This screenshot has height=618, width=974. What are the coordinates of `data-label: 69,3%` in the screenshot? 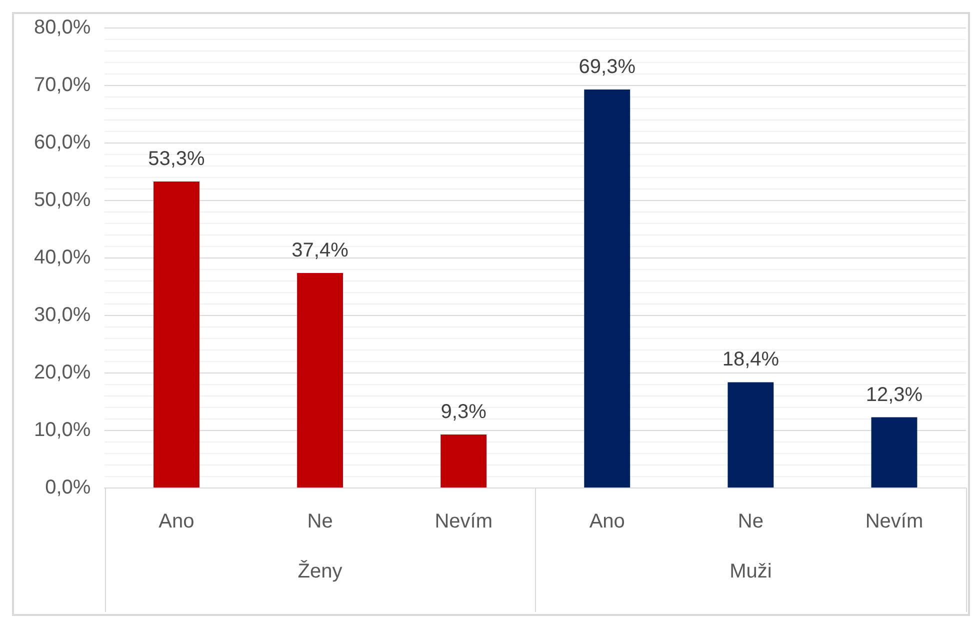 It's located at (607, 67).